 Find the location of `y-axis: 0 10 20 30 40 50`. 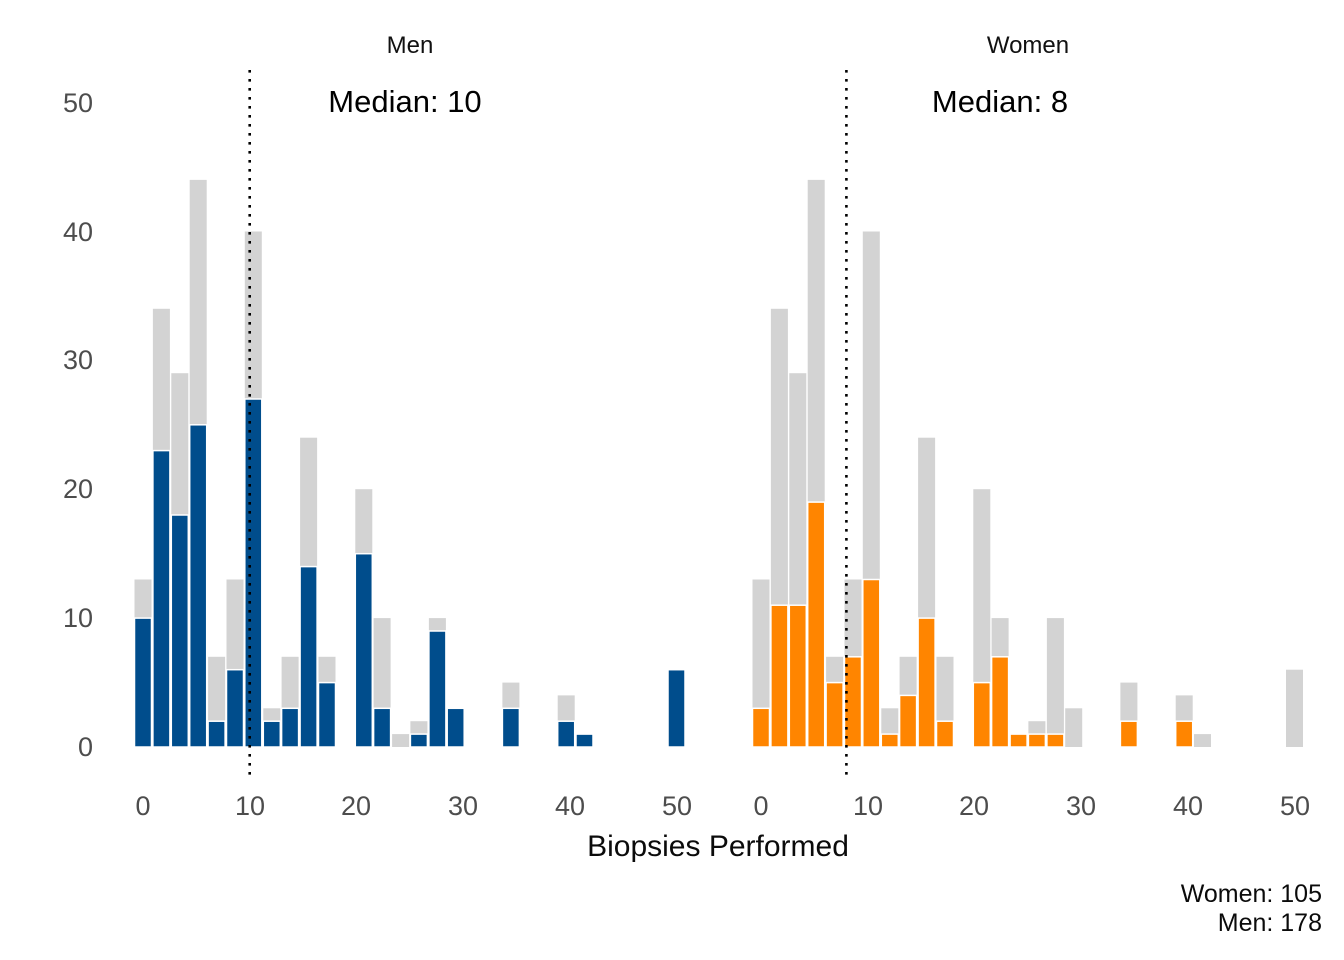

y-axis: 0 10 20 30 40 50 is located at coordinates (78, 425).